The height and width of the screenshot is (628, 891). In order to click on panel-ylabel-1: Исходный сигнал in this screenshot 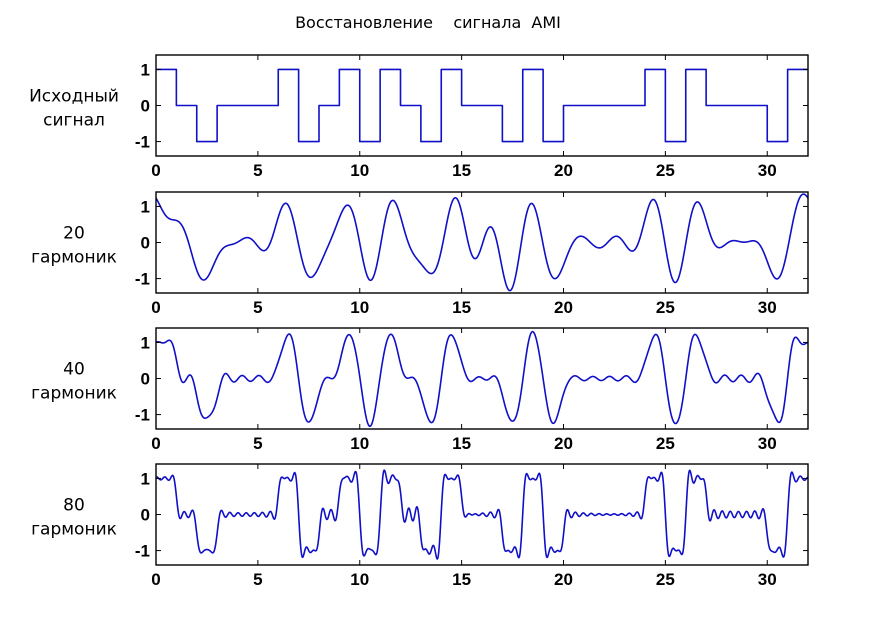, I will do `click(74, 109)`.